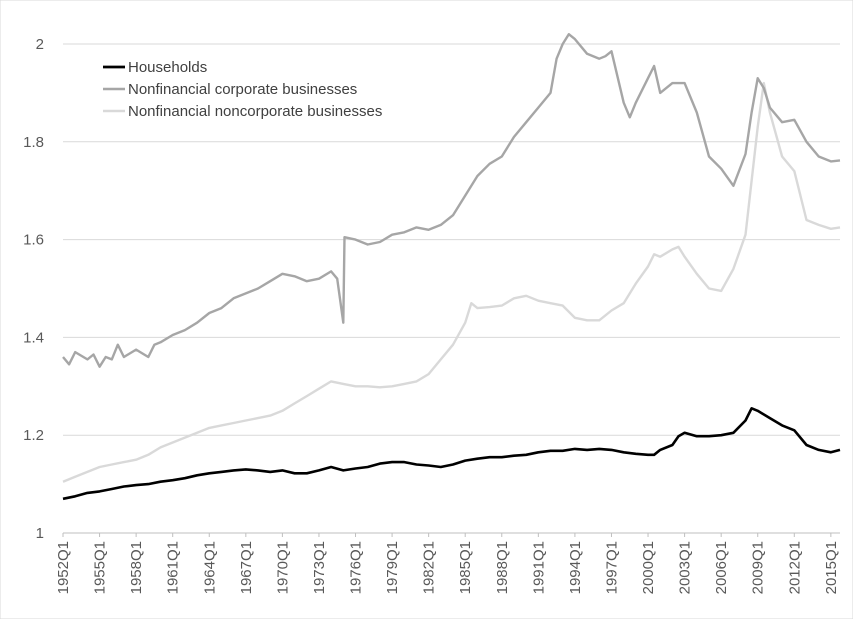 The width and height of the screenshot is (853, 619). I want to click on series-line, so click(451, 454).